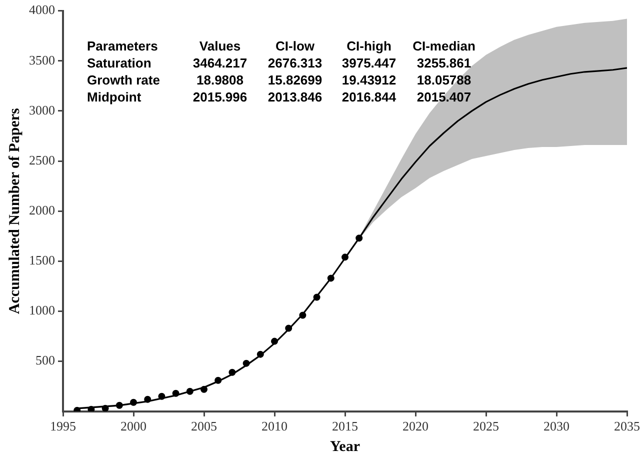 This screenshot has height=456, width=643. What do you see at coordinates (133, 426) in the screenshot?
I see `x-tick-label: 2000` at bounding box center [133, 426].